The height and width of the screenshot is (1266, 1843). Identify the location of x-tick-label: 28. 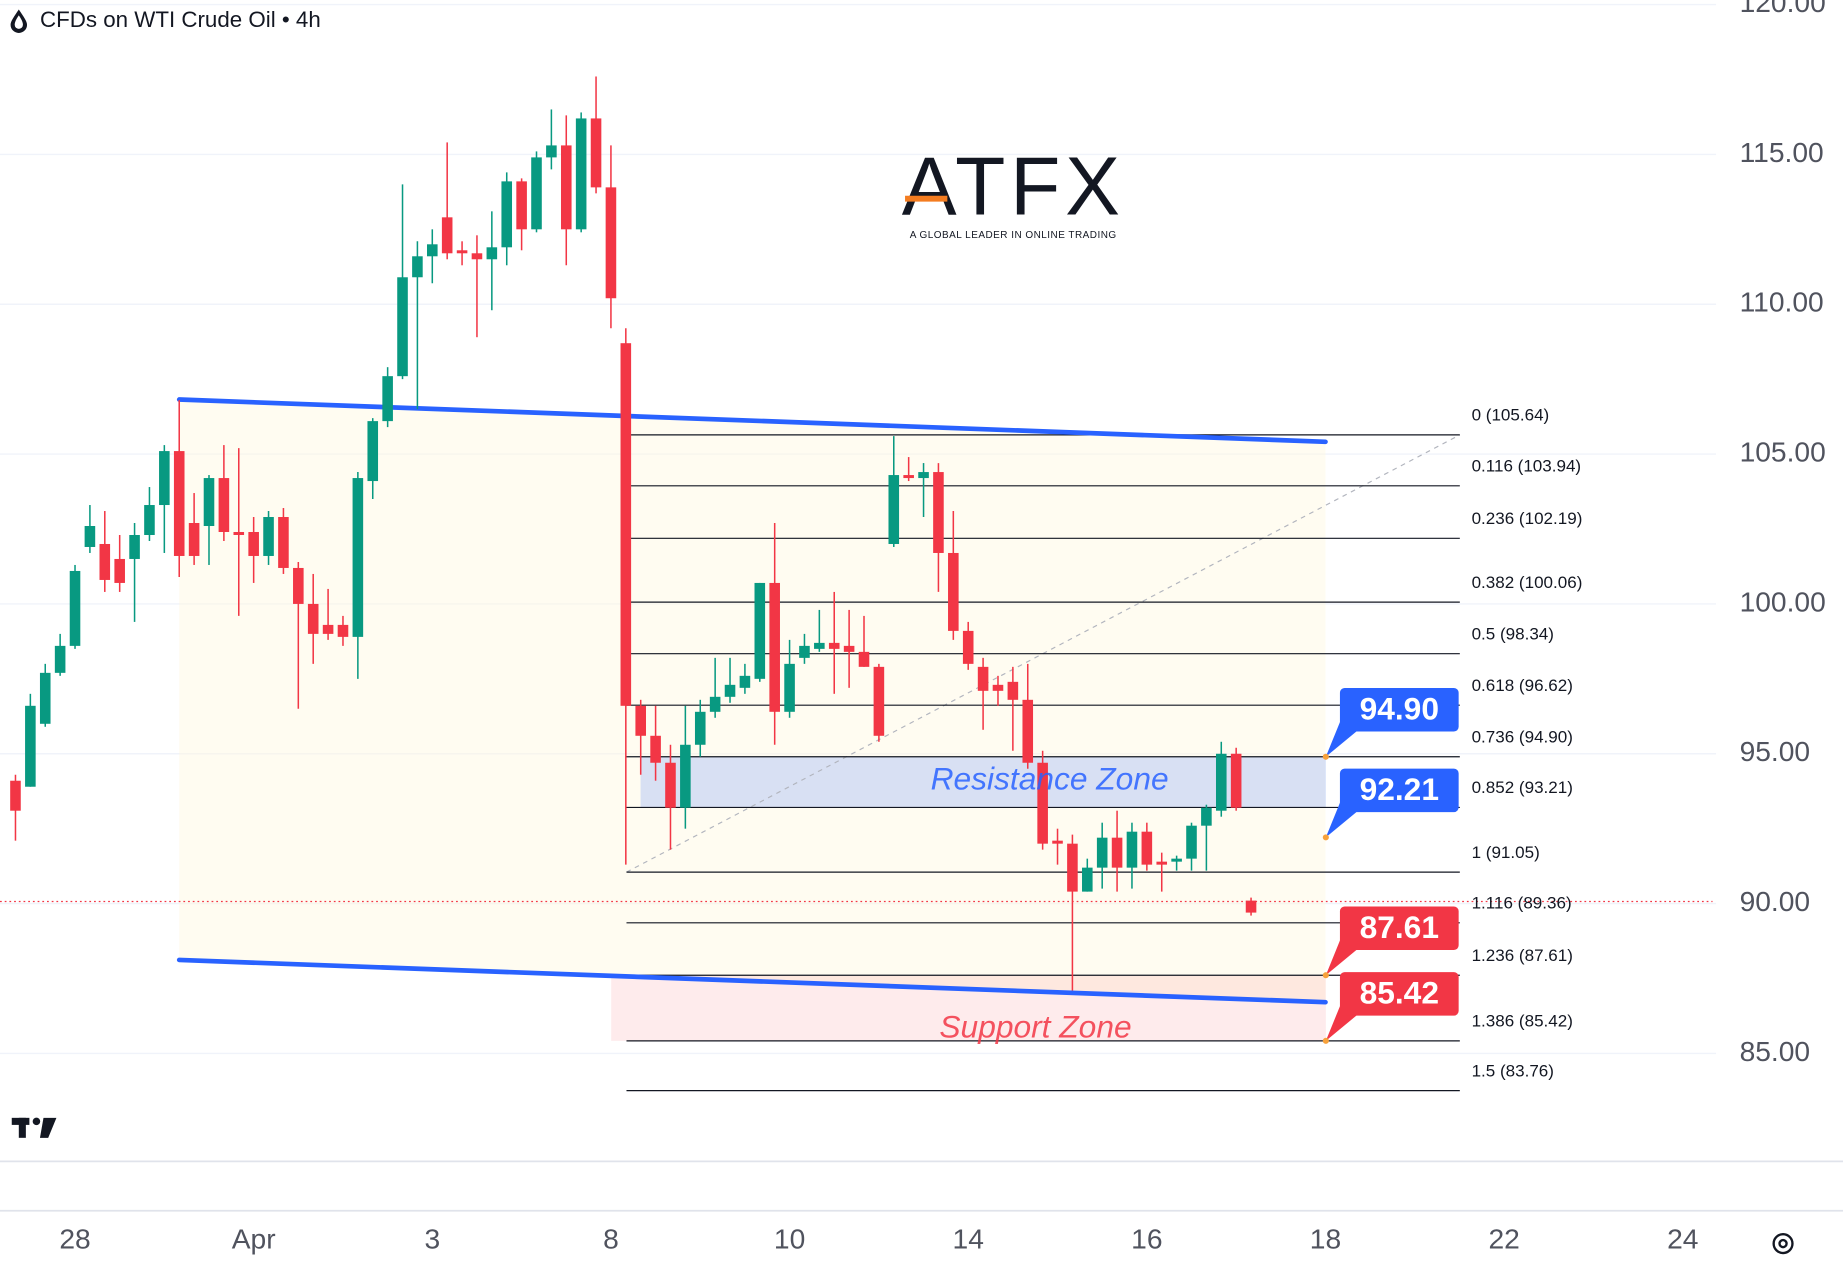
(74, 1239).